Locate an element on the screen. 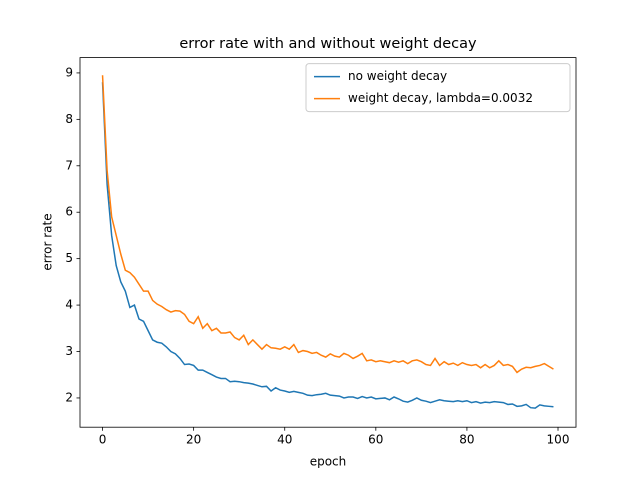  y-tick-label: 2 is located at coordinates (69, 397).